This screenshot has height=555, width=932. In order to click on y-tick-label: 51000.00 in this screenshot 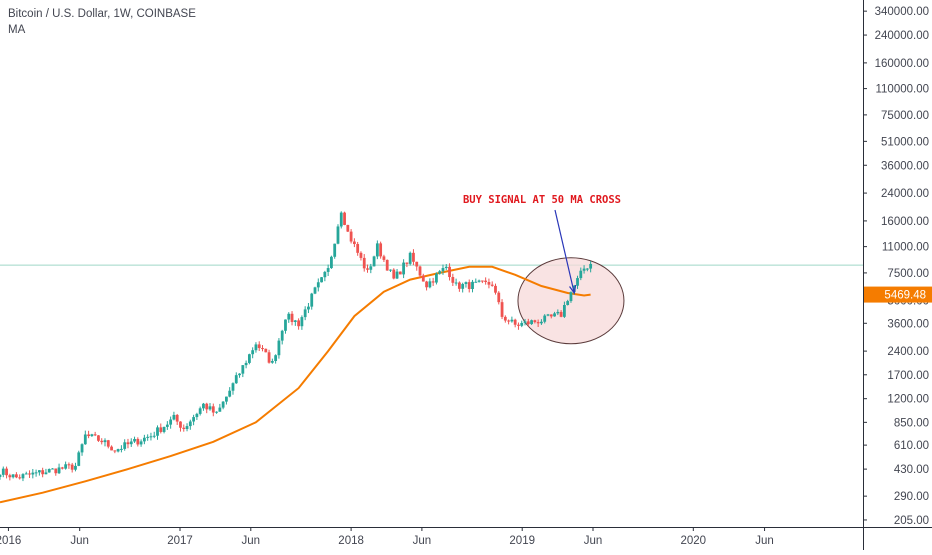, I will do `click(905, 142)`.